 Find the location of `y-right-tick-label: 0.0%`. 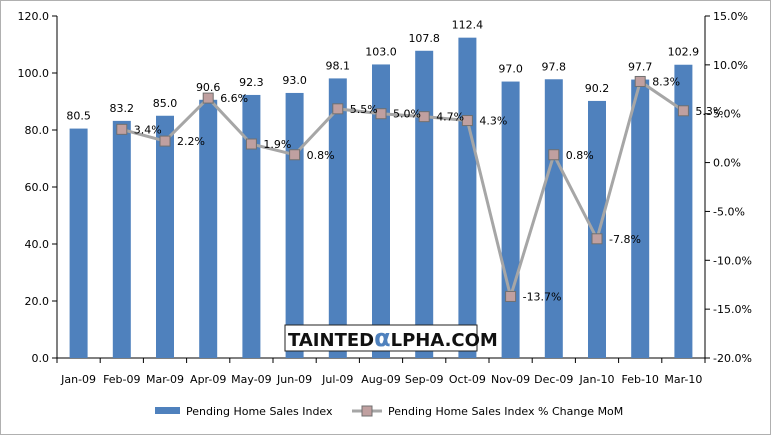

y-right-tick-label: 0.0% is located at coordinates (727, 163).